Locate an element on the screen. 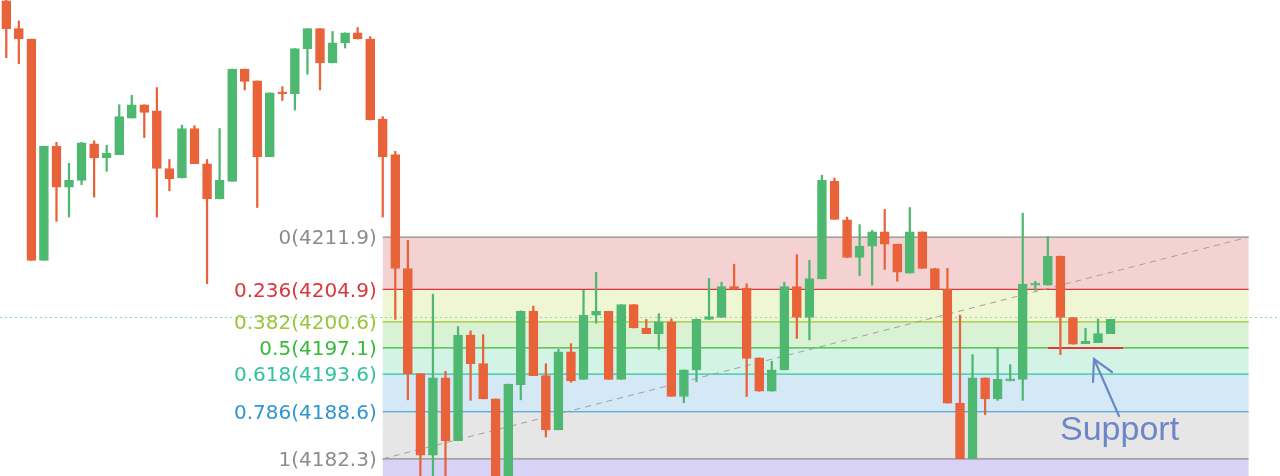 The height and width of the screenshot is (476, 1280). annotation: 0.382(4200.6) is located at coordinates (305, 321).